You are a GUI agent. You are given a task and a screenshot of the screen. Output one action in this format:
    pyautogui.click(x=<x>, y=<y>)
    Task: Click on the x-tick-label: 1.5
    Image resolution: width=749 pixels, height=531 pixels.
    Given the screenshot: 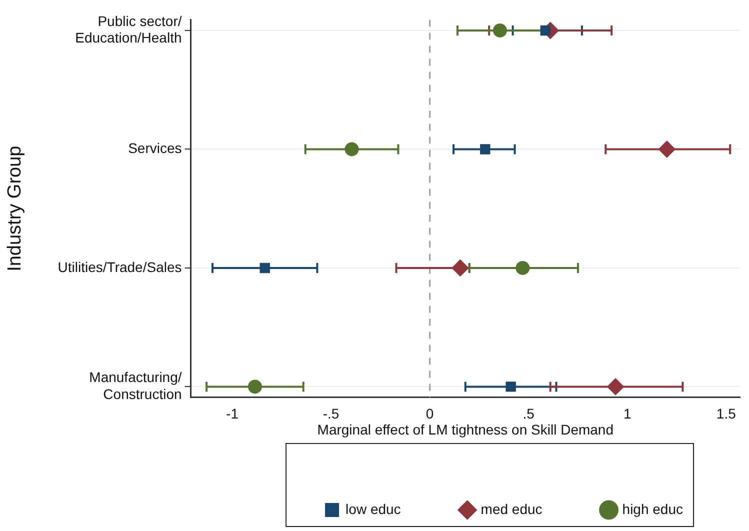 What is the action you would take?
    pyautogui.click(x=726, y=414)
    